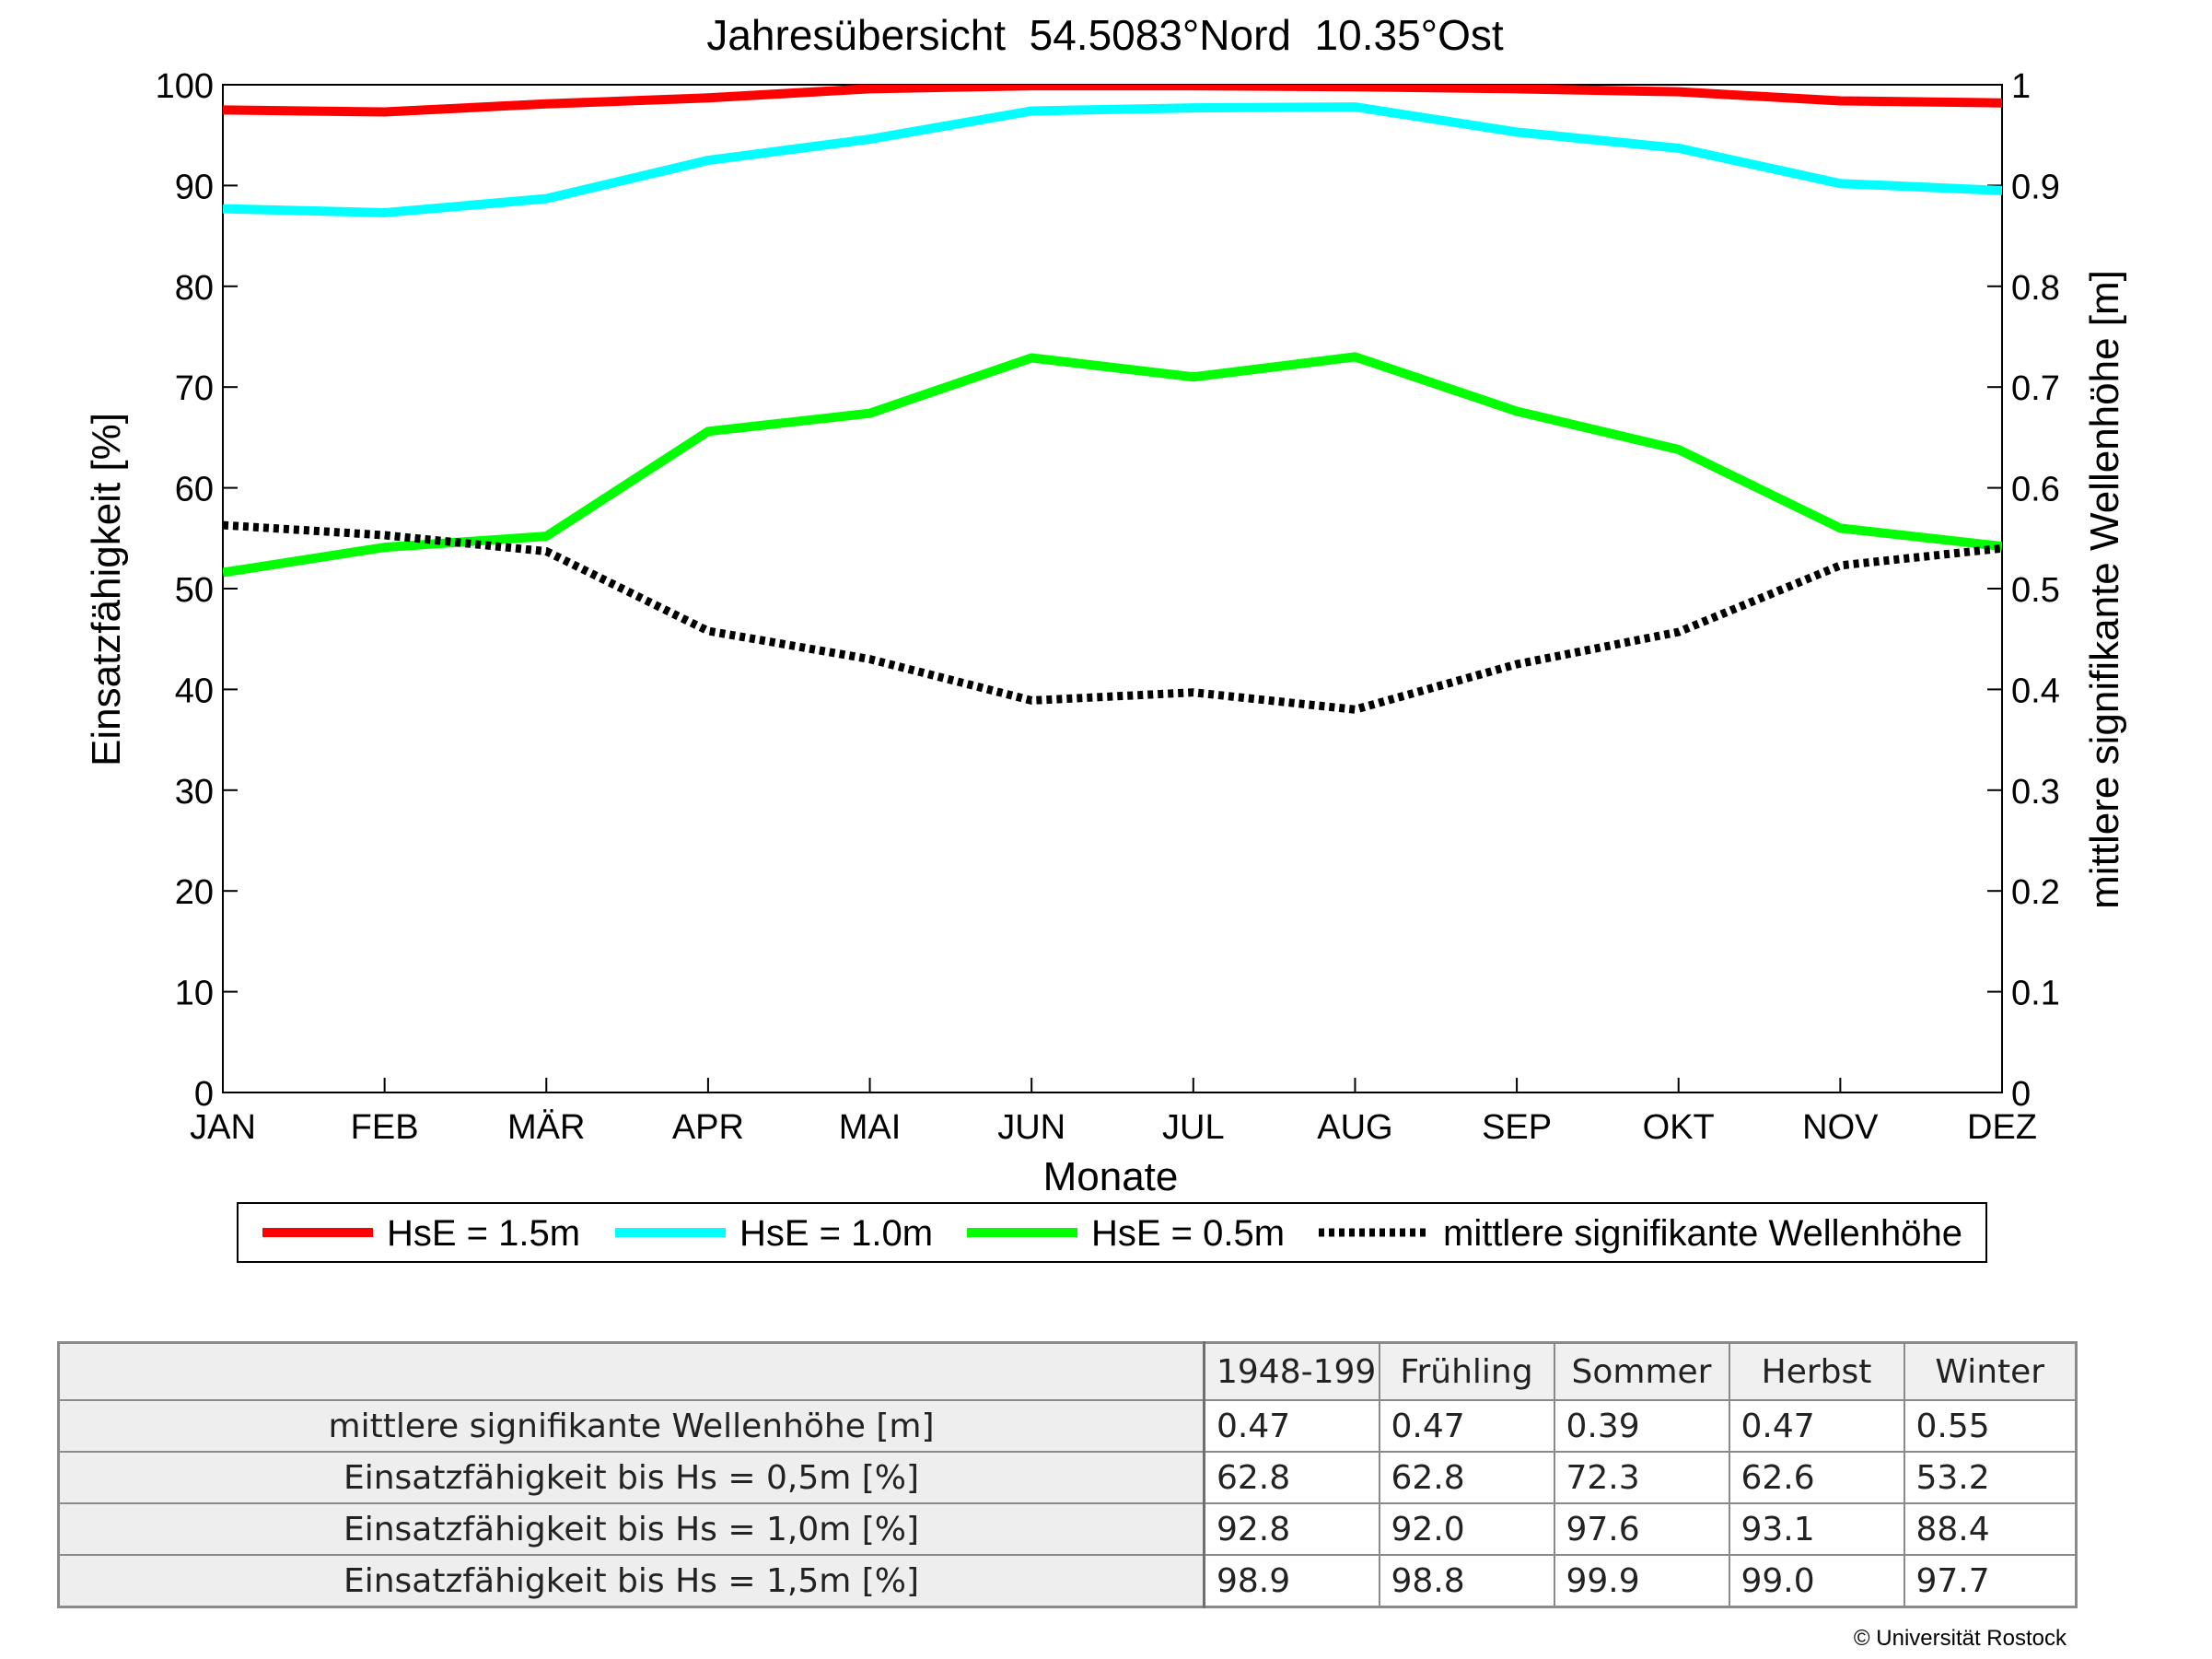 The image size is (2212, 1659). Describe the element at coordinates (1111, 1176) in the screenshot. I see `x-axis-label: Monate` at that location.